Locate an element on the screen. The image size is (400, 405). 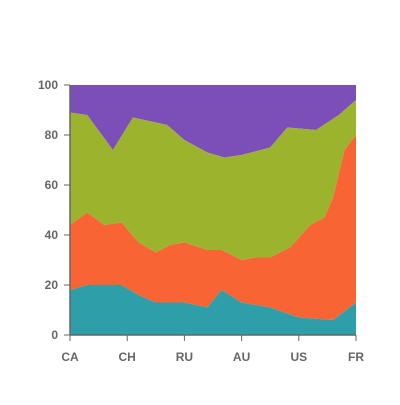
series-1-area is located at coordinates (213, 310).